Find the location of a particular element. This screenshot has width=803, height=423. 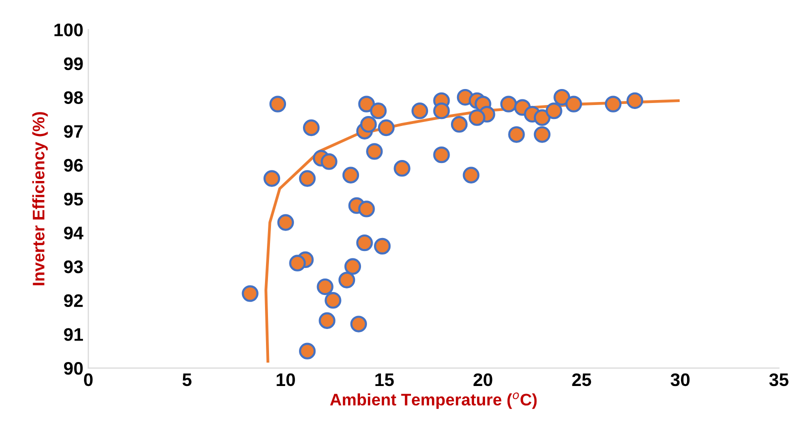

y-tick-label: 91 is located at coordinates (73, 334).